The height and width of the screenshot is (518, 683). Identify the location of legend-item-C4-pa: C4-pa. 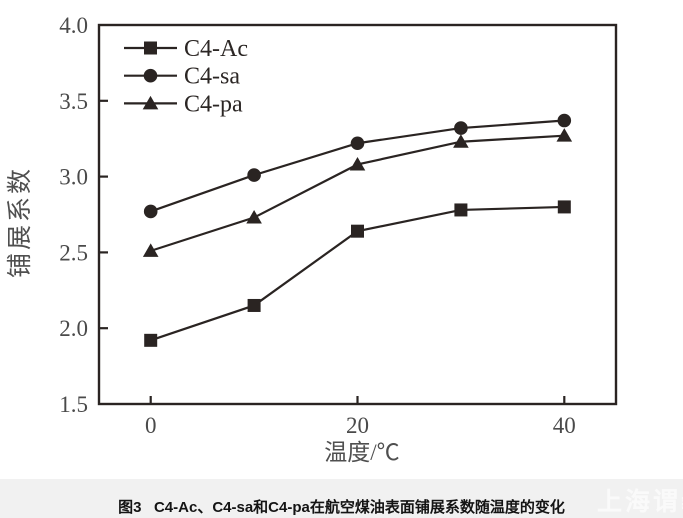
(183, 104).